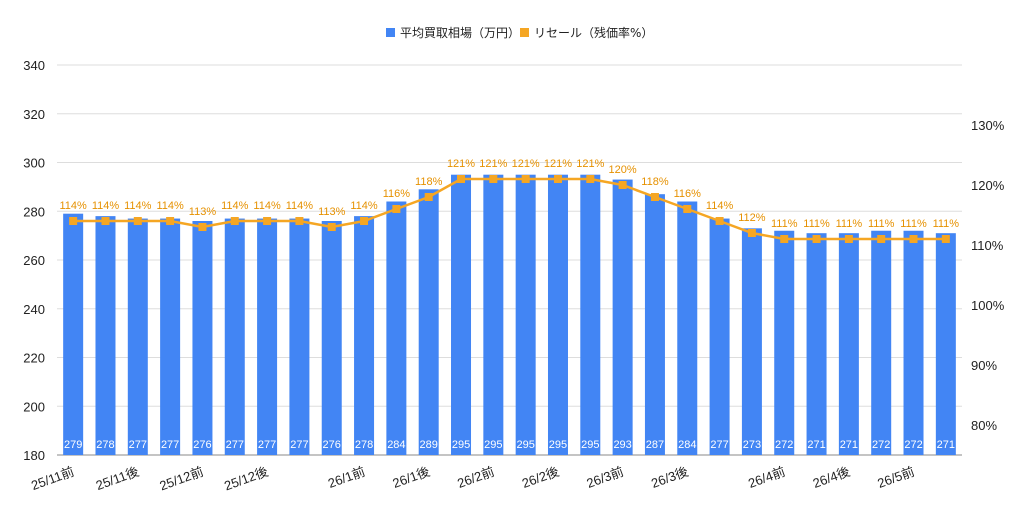  What do you see at coordinates (332, 212) in the screenshot?
I see `line-value-label: 113%` at bounding box center [332, 212].